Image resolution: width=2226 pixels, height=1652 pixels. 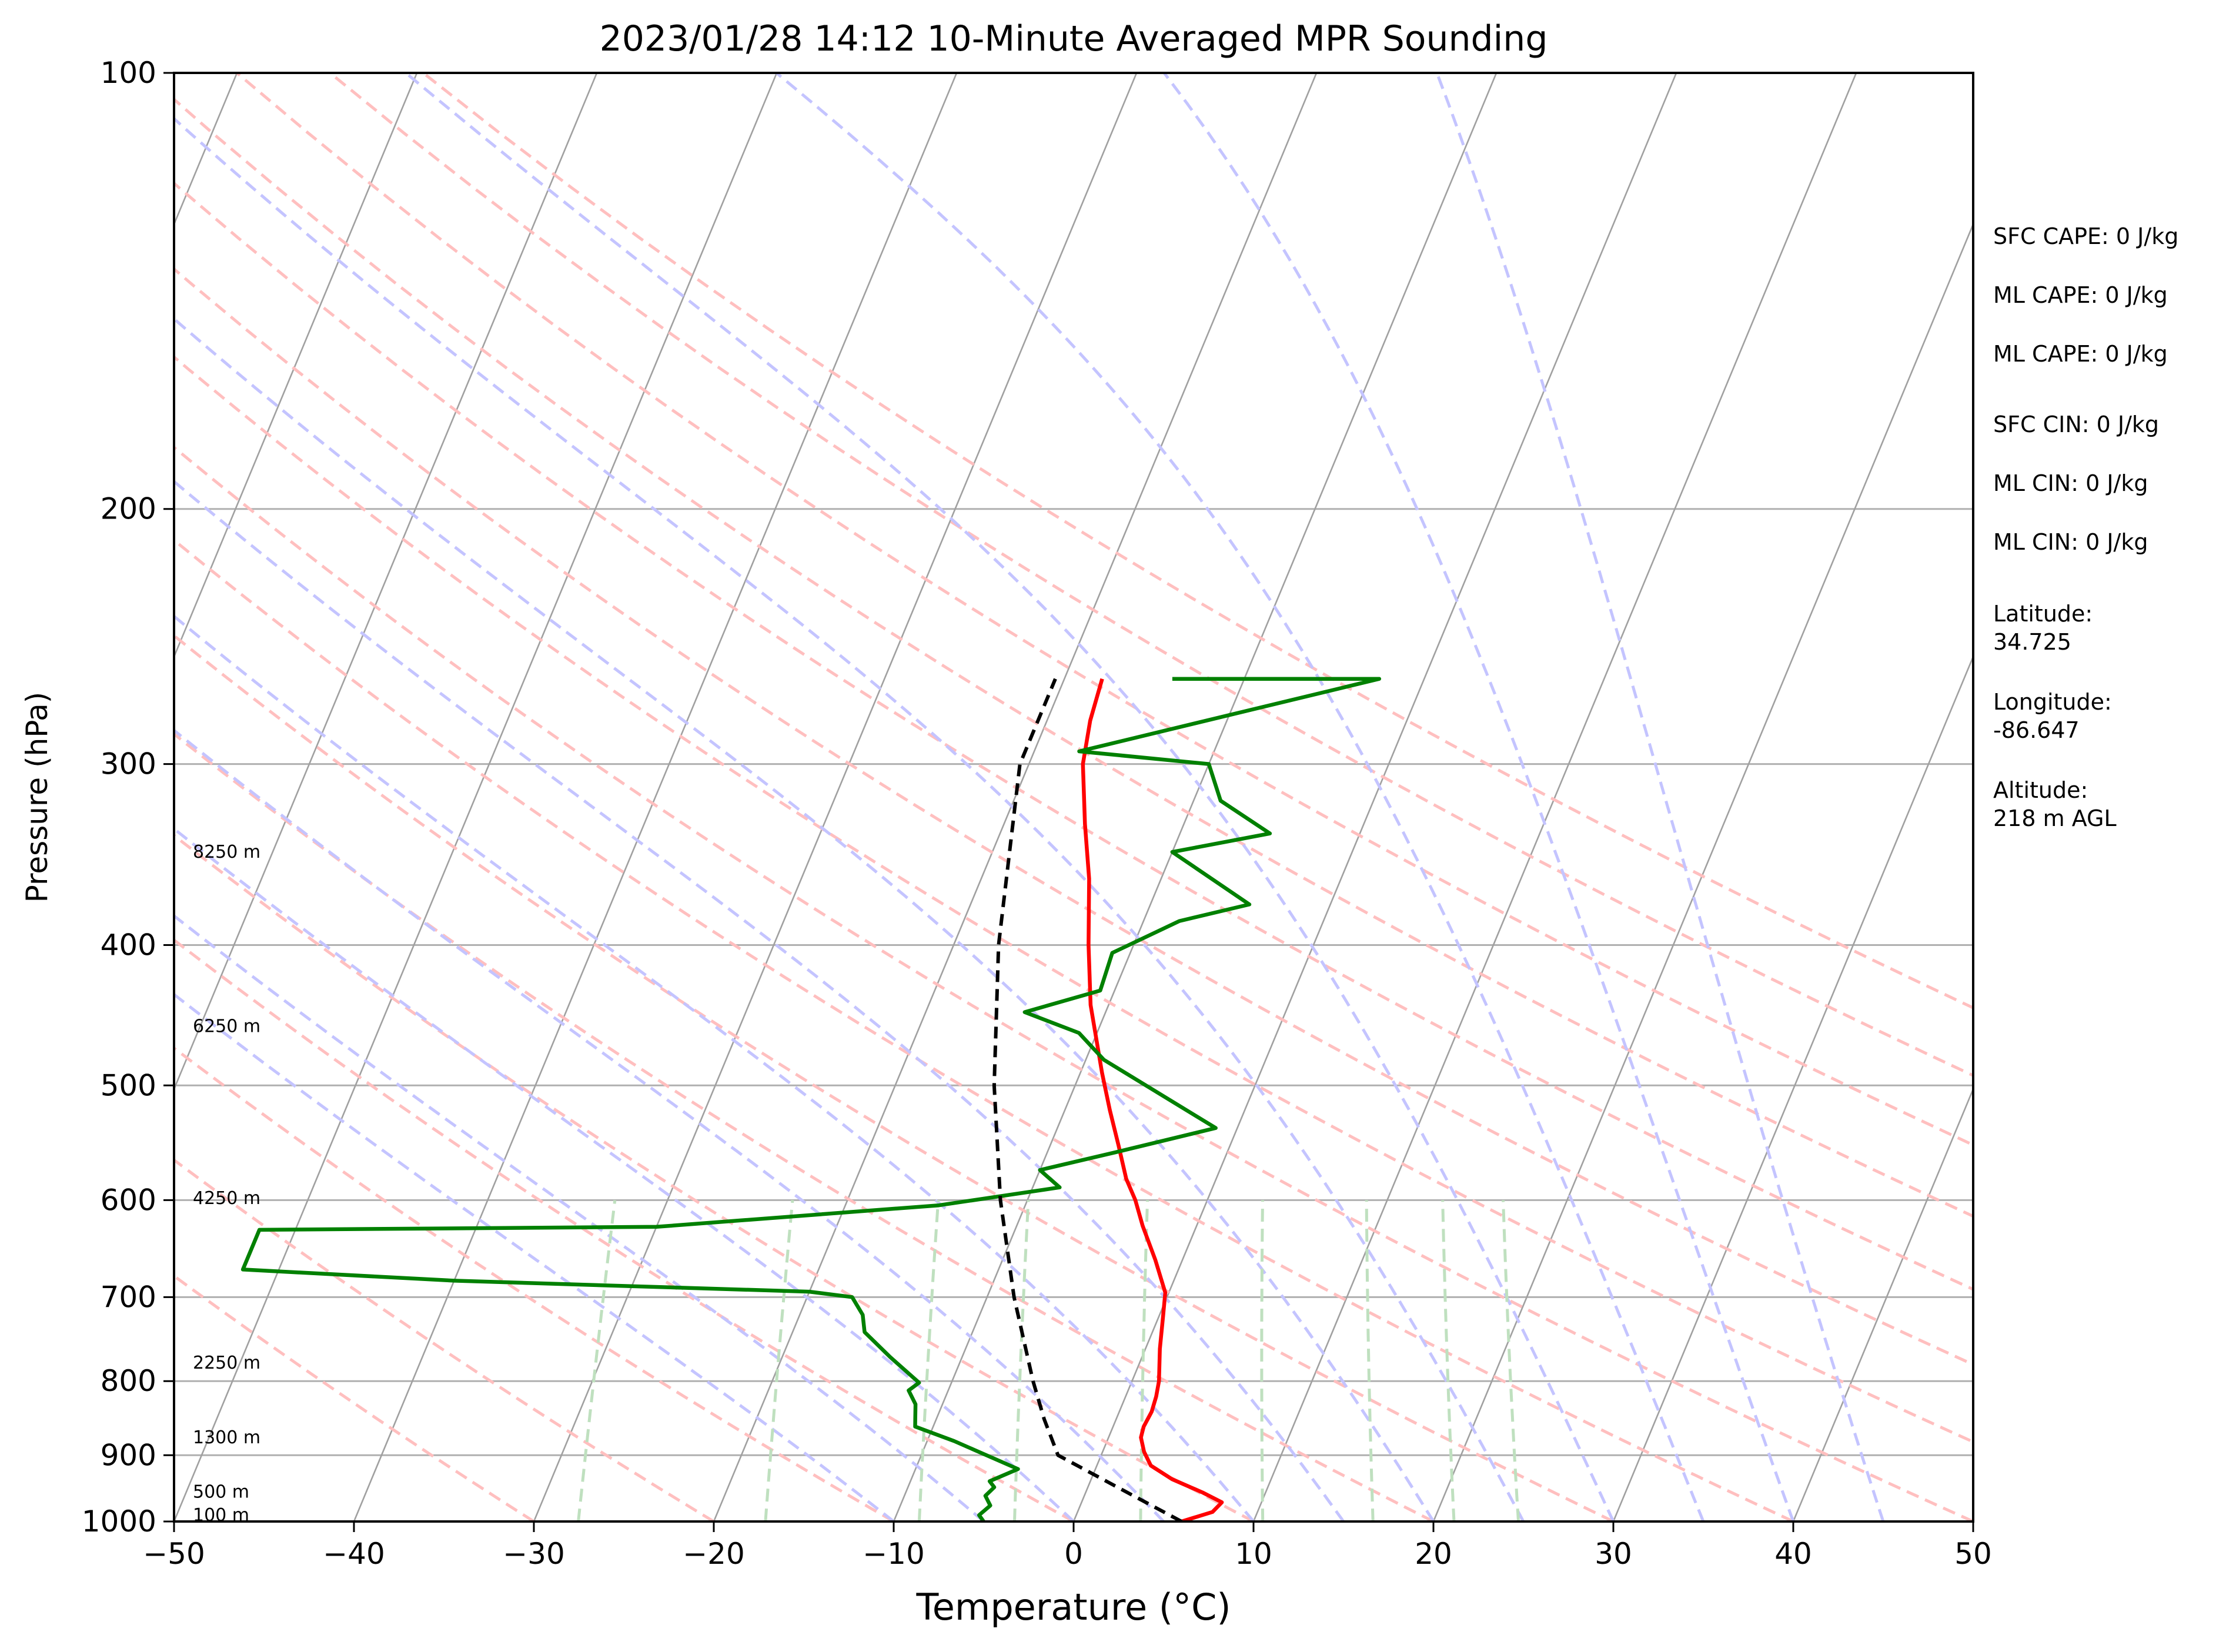 I want to click on height-label: 8250 m, so click(x=227, y=852).